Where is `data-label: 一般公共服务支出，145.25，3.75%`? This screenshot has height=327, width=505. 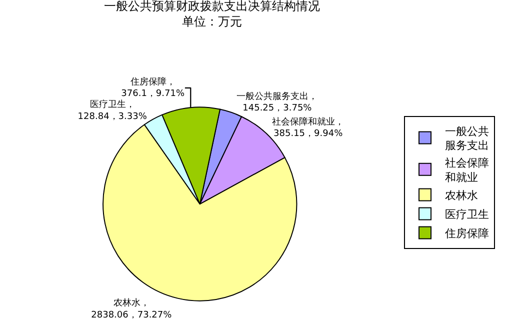
data-label: 一般公共服务支出，145.25，3.75% is located at coordinates (277, 102).